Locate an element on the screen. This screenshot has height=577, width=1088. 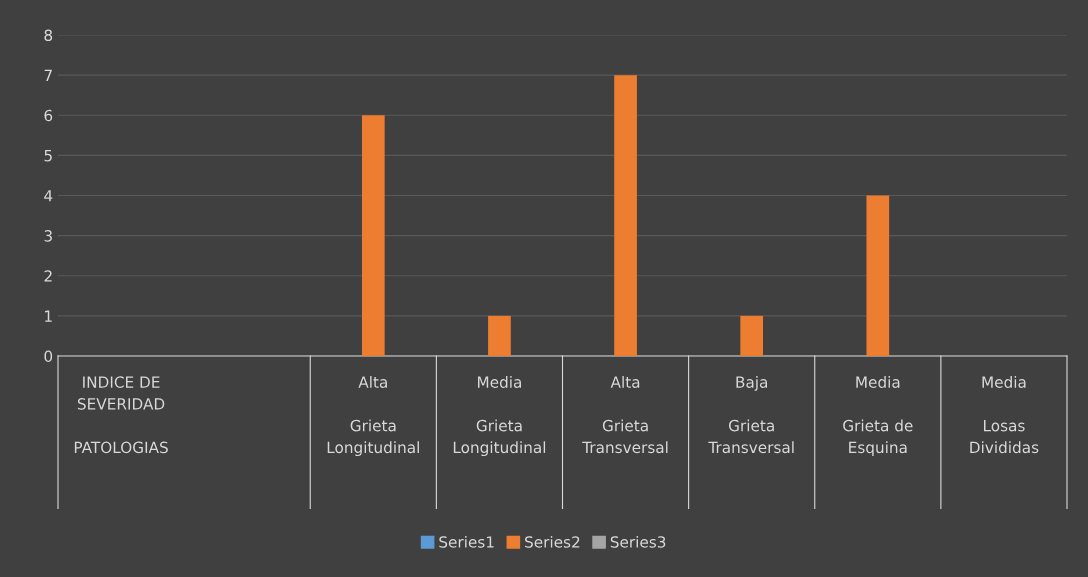
category-label: Media Losas Divididas is located at coordinates (1004, 415).